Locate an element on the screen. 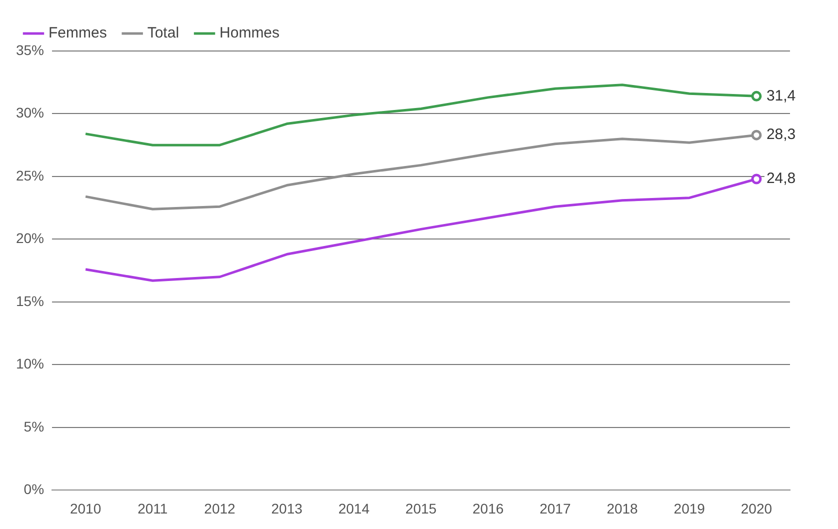 This screenshot has height=529, width=838. x-tick-label: 2017 is located at coordinates (555, 508).